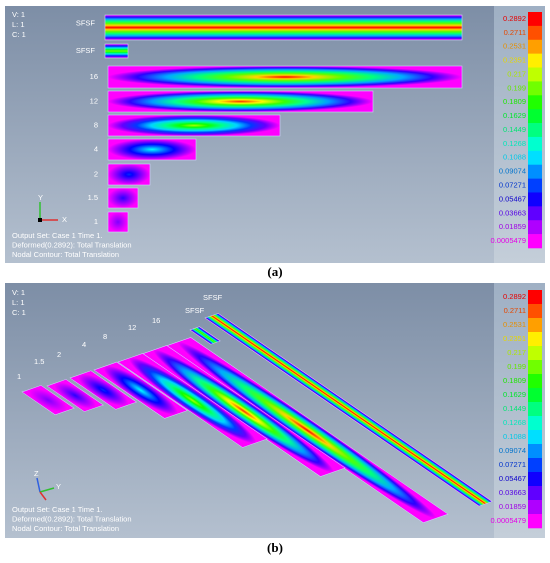 This screenshot has height=563, width=550. Describe the element at coordinates (514, 436) in the screenshot. I see `legend-label: 0.1088` at that location.